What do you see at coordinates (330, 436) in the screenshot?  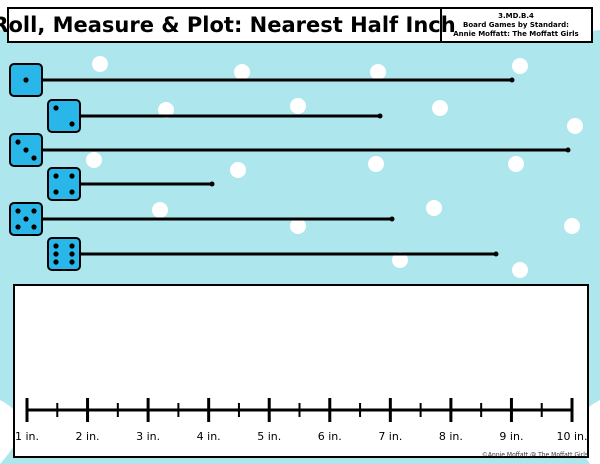 I see `ruler-label: 6 in.` at bounding box center [330, 436].